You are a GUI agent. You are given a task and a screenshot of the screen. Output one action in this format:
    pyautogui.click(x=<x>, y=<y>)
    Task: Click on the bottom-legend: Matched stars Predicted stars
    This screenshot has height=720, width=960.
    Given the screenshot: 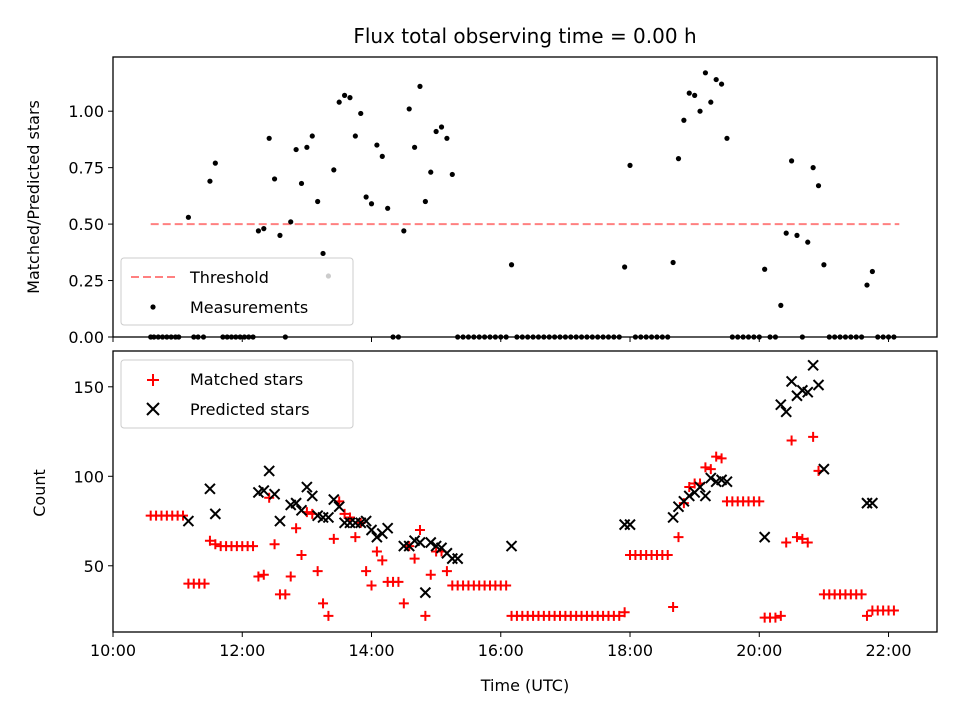 What is the action you would take?
    pyautogui.click(x=237, y=394)
    